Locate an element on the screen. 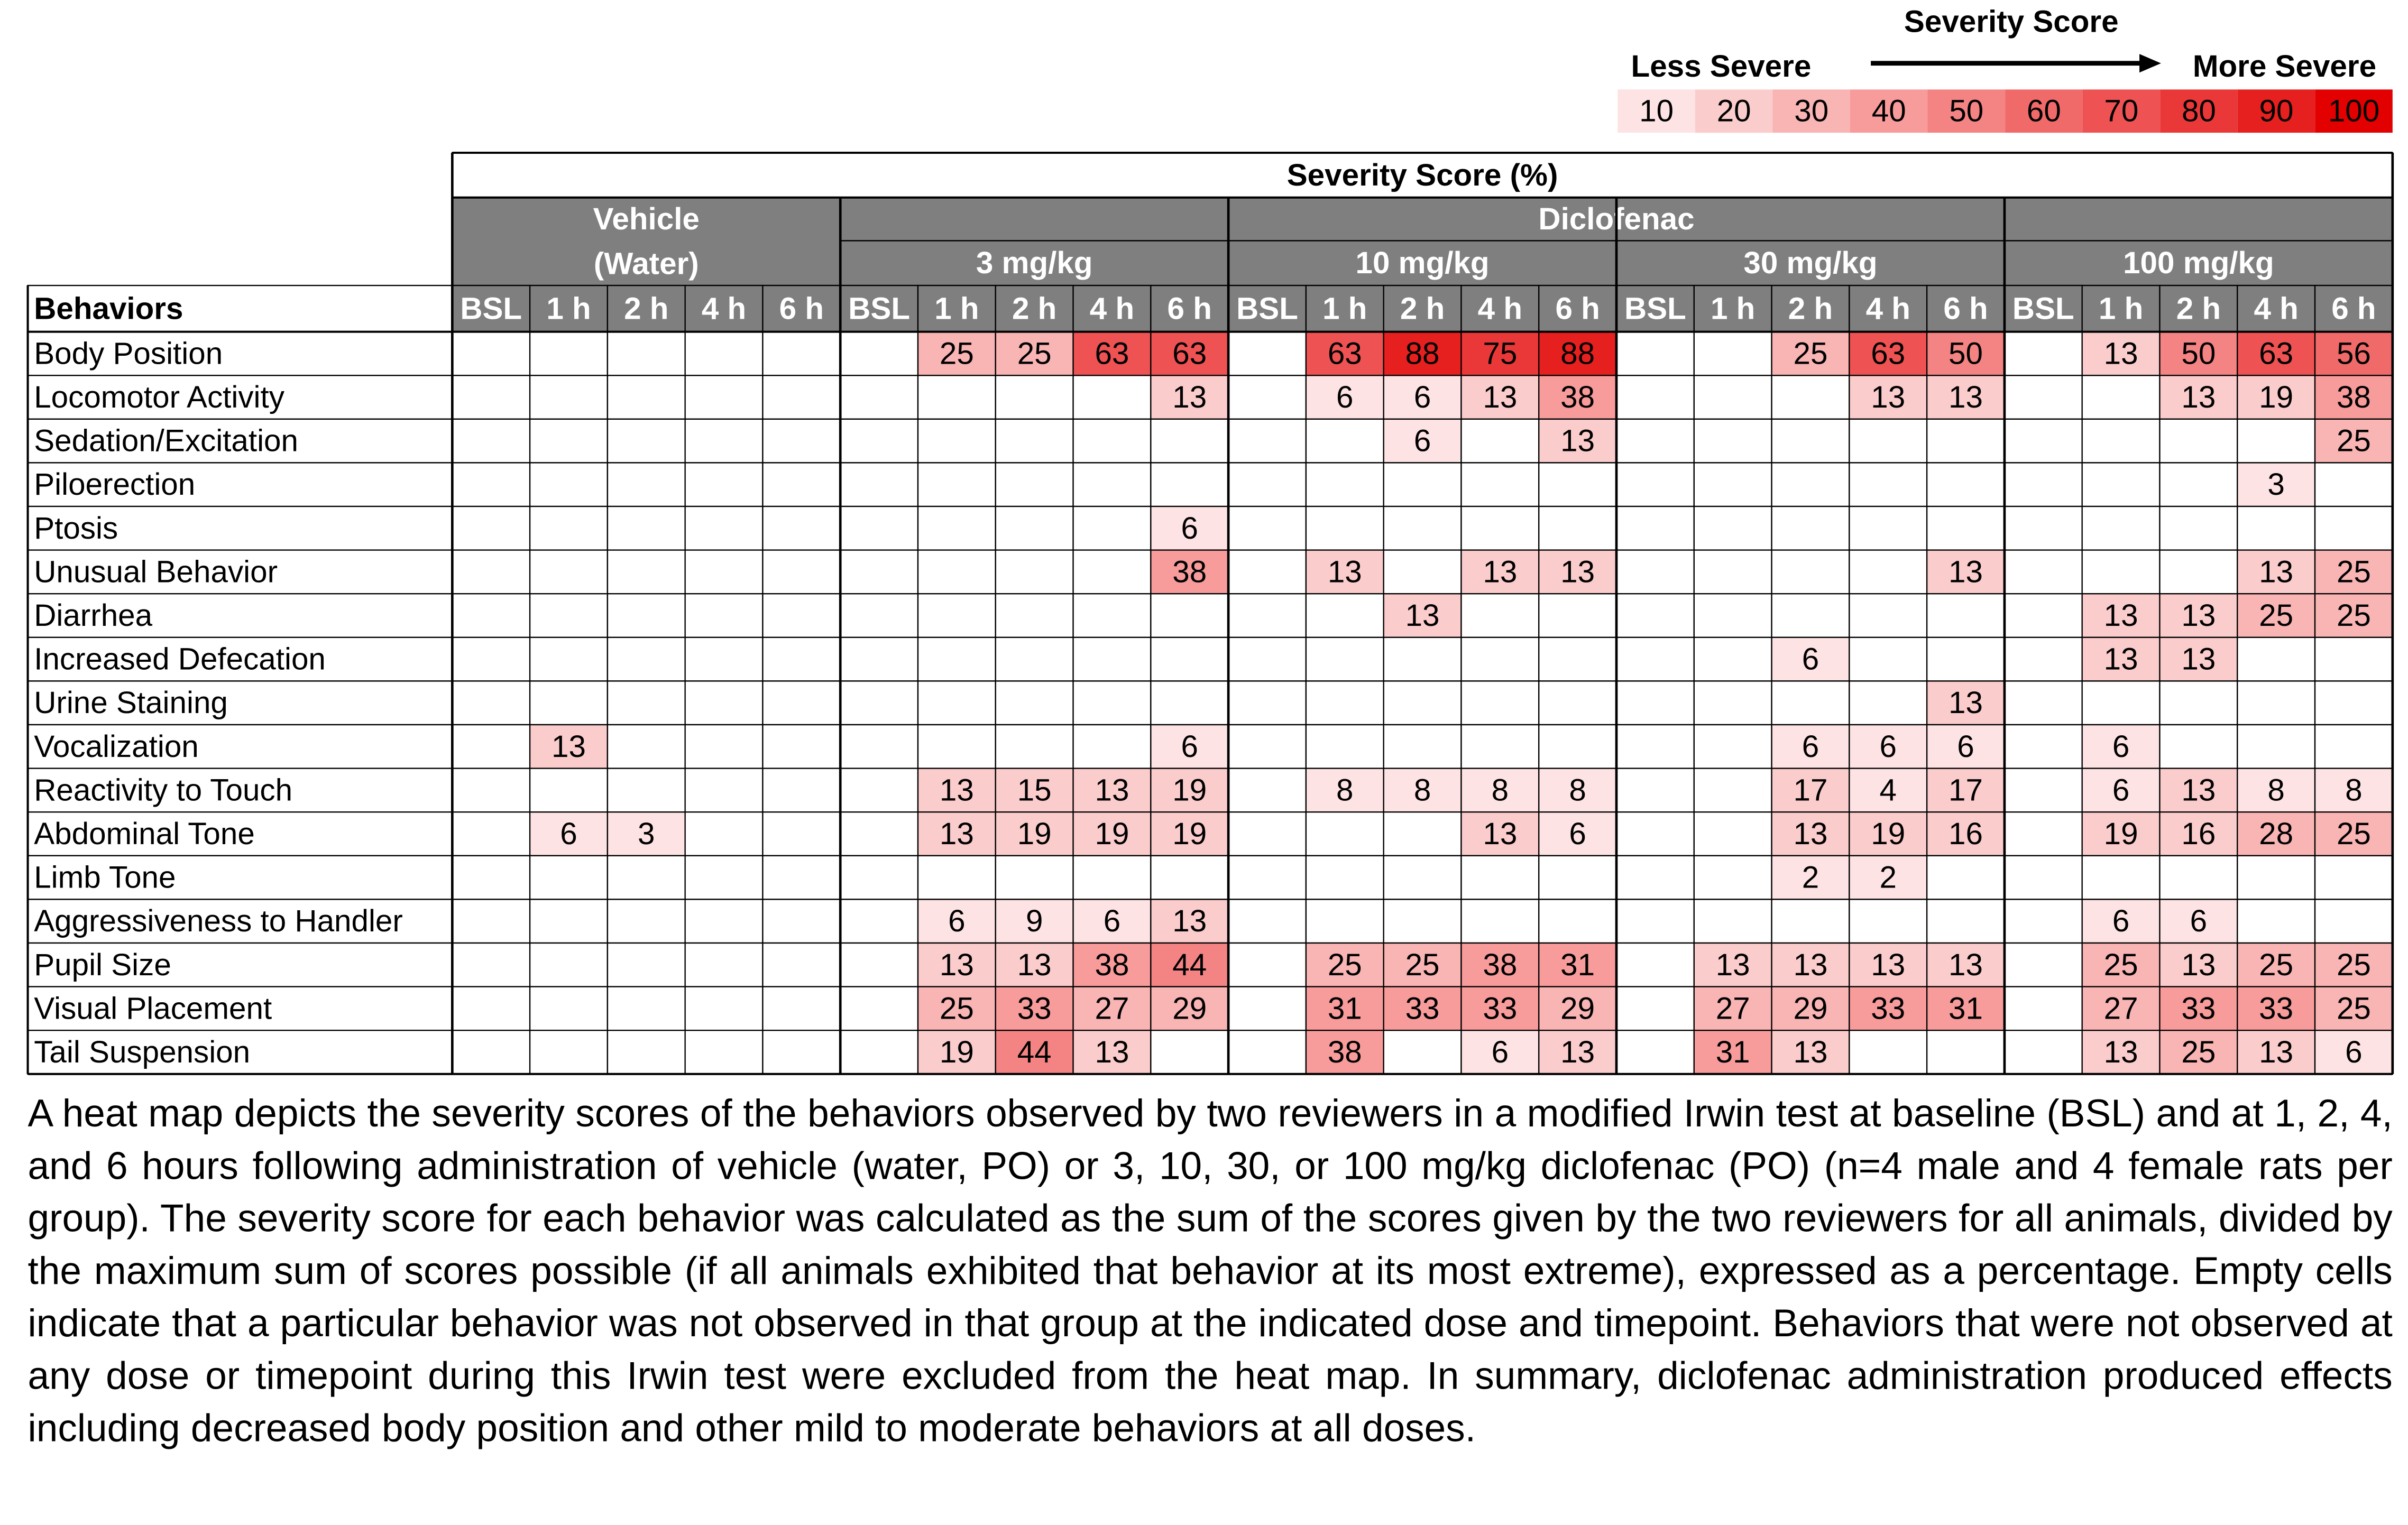  row-label: Tail Suspension is located at coordinates (142, 1052).